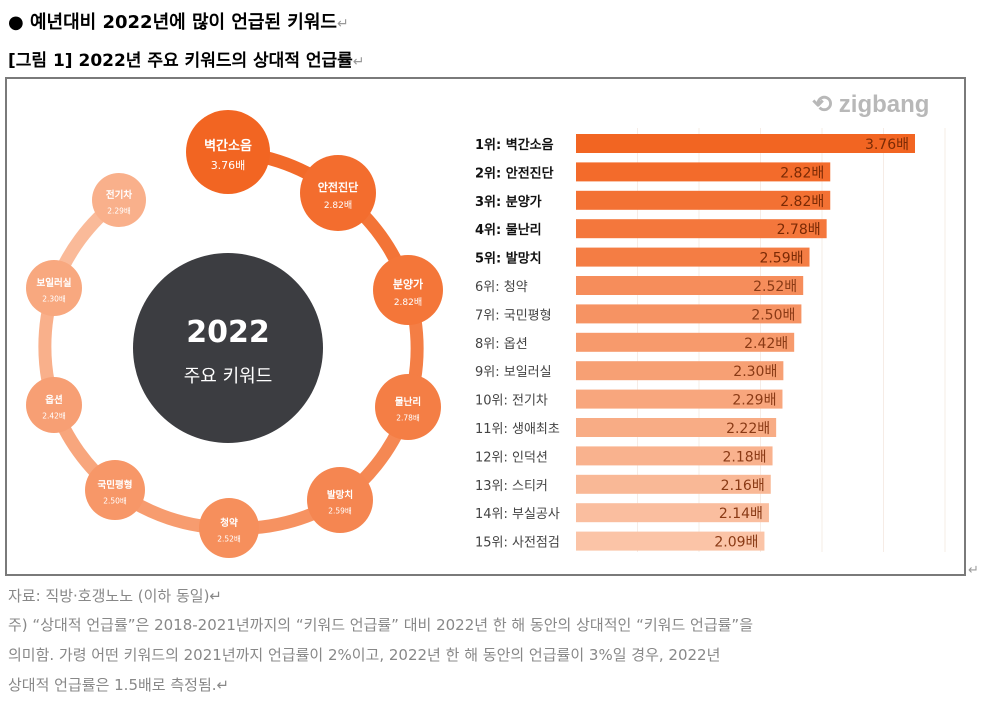 The width and height of the screenshot is (989, 714). Describe the element at coordinates (229, 523) in the screenshot. I see `bubble-keyword: 청약` at that location.